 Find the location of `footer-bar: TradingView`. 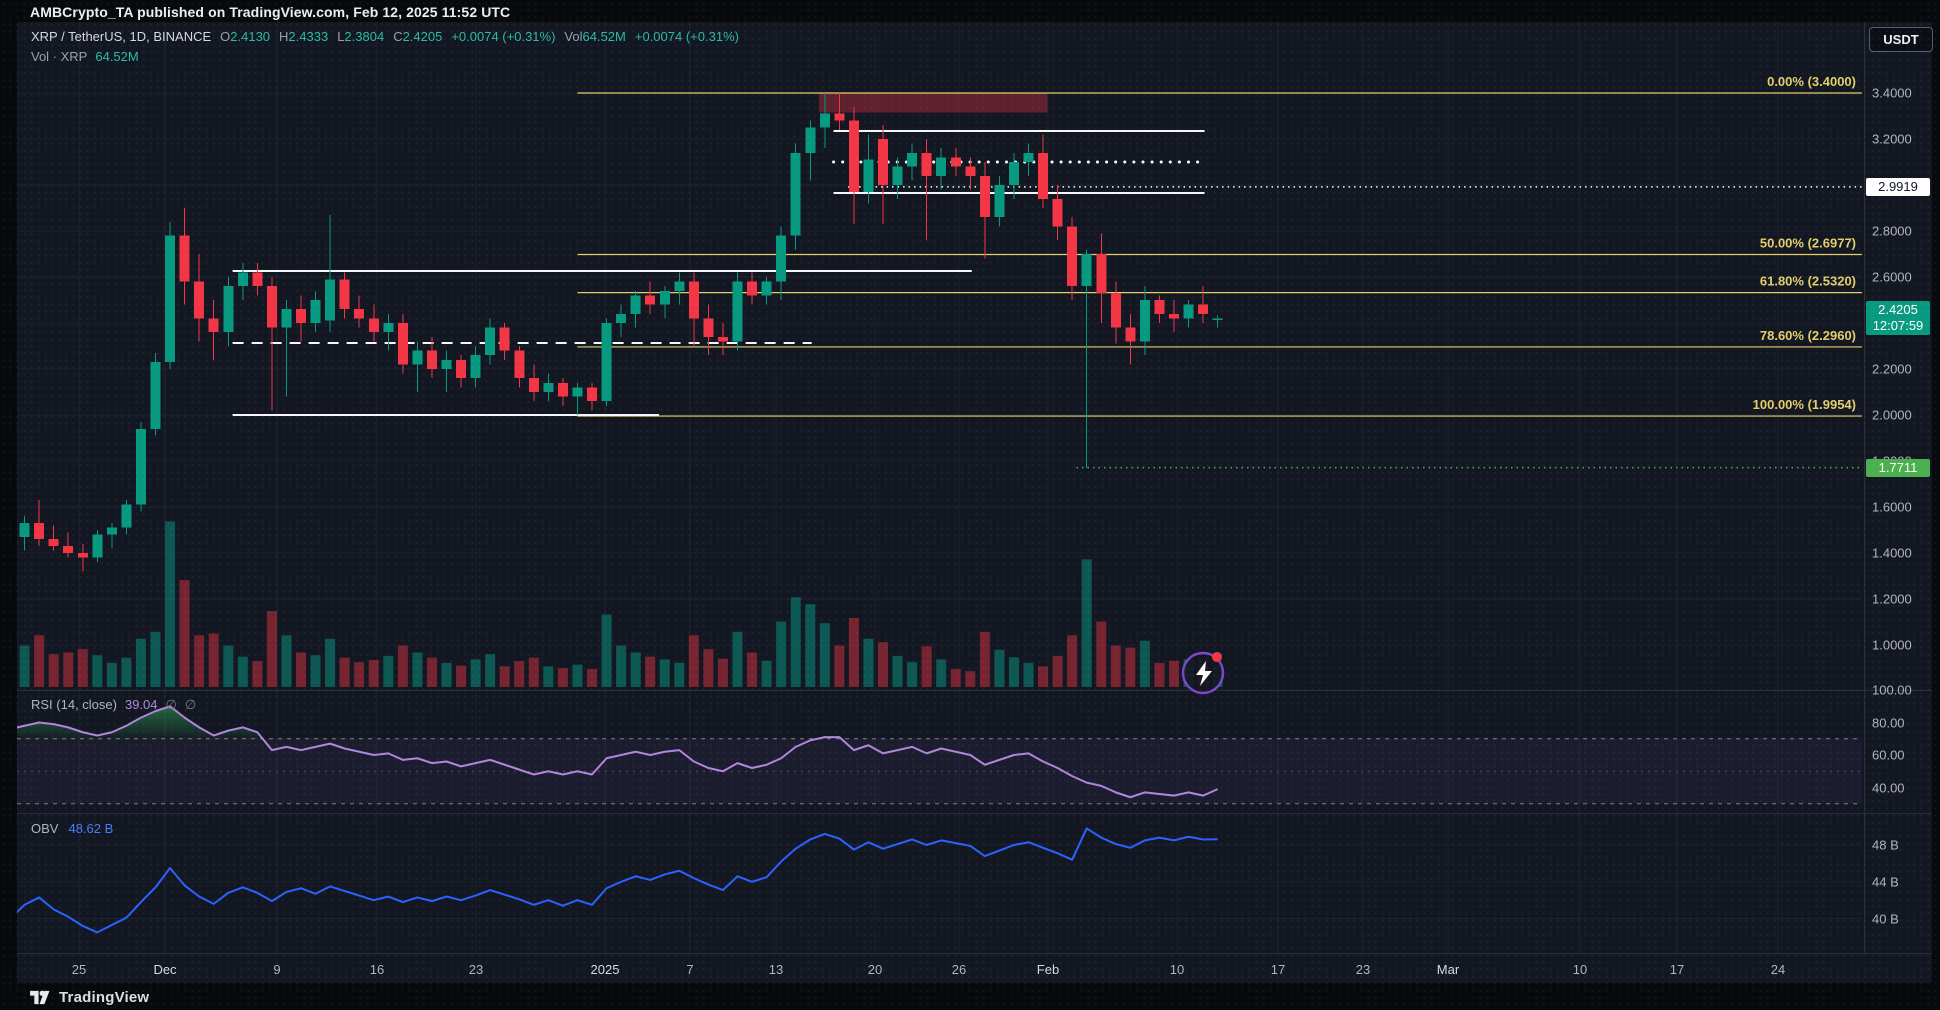

footer-bar: TradingView is located at coordinates (970, 997).